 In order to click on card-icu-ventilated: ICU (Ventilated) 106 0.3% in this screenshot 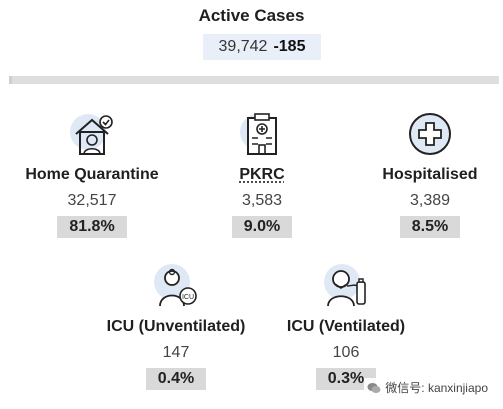, I will do `click(346, 326)`.